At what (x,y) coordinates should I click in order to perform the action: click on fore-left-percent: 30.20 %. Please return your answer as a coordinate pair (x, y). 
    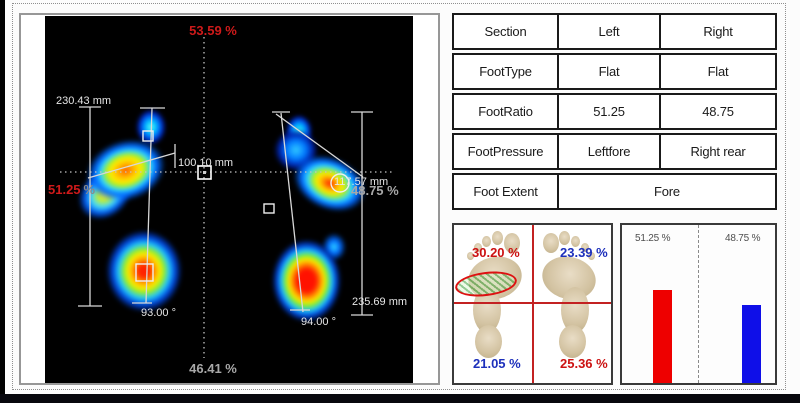
    Looking at the image, I should click on (496, 252).